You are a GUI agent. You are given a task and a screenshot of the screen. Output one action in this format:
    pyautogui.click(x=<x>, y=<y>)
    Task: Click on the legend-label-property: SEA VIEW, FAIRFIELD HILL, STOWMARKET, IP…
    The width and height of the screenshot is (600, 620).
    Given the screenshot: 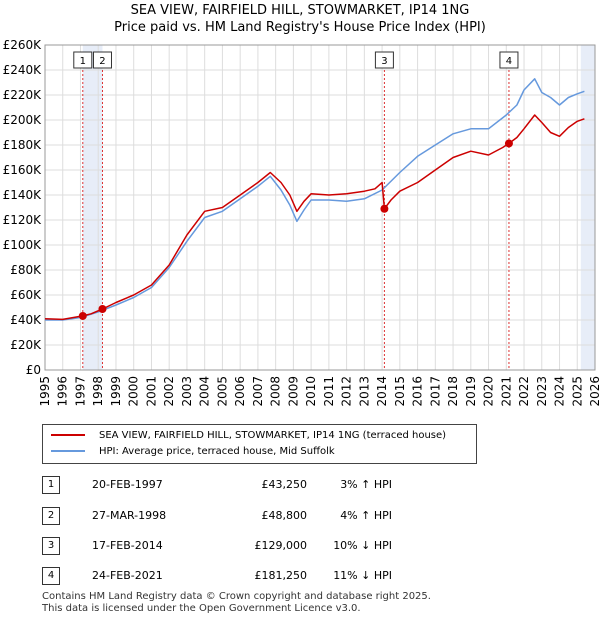 What is the action you would take?
    pyautogui.click(x=273, y=435)
    